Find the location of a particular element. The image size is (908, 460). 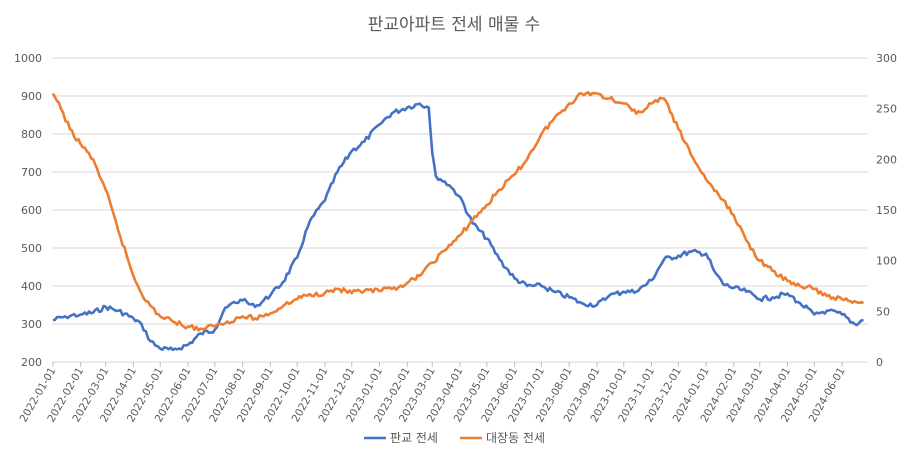

y-right-tick-label: 150 is located at coordinates (886, 210).